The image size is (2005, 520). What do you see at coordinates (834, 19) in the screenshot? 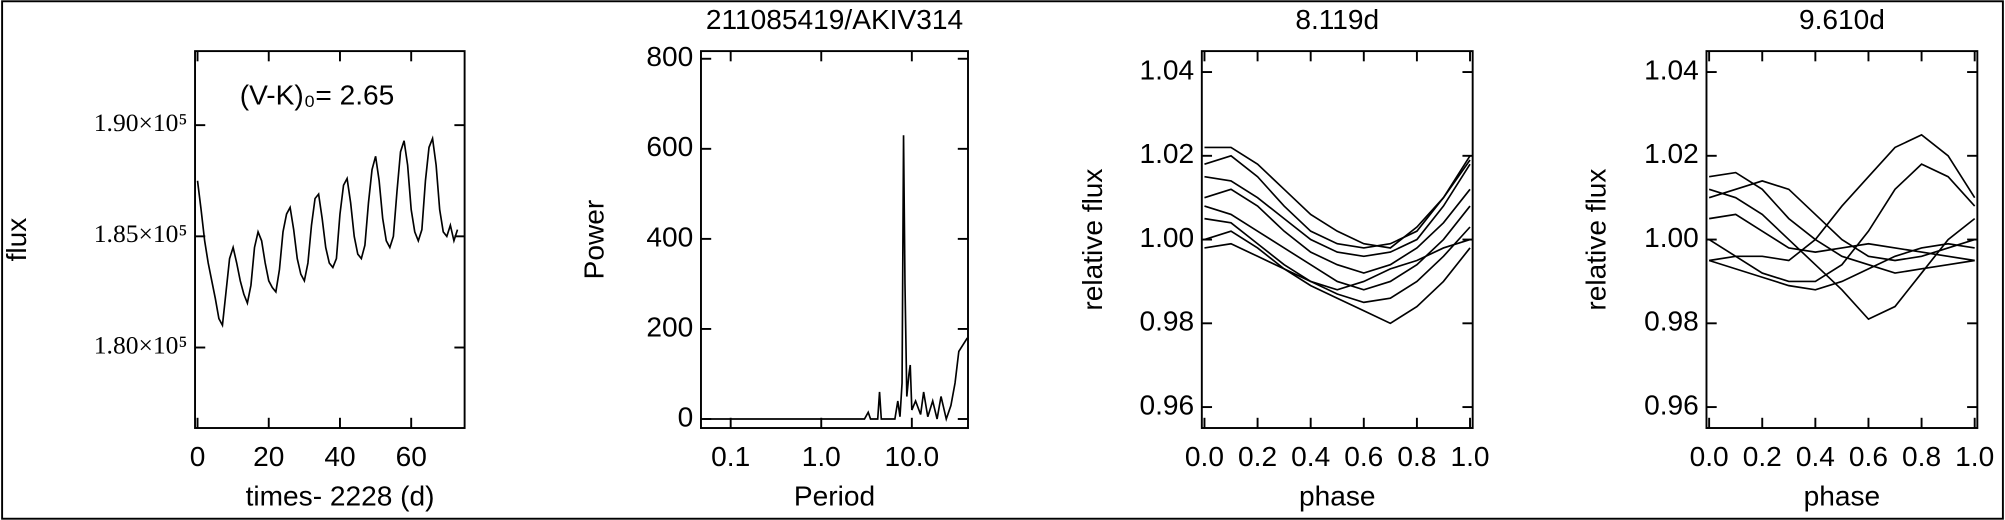
I see `chart-title: 211085419/AKIV314` at bounding box center [834, 19].